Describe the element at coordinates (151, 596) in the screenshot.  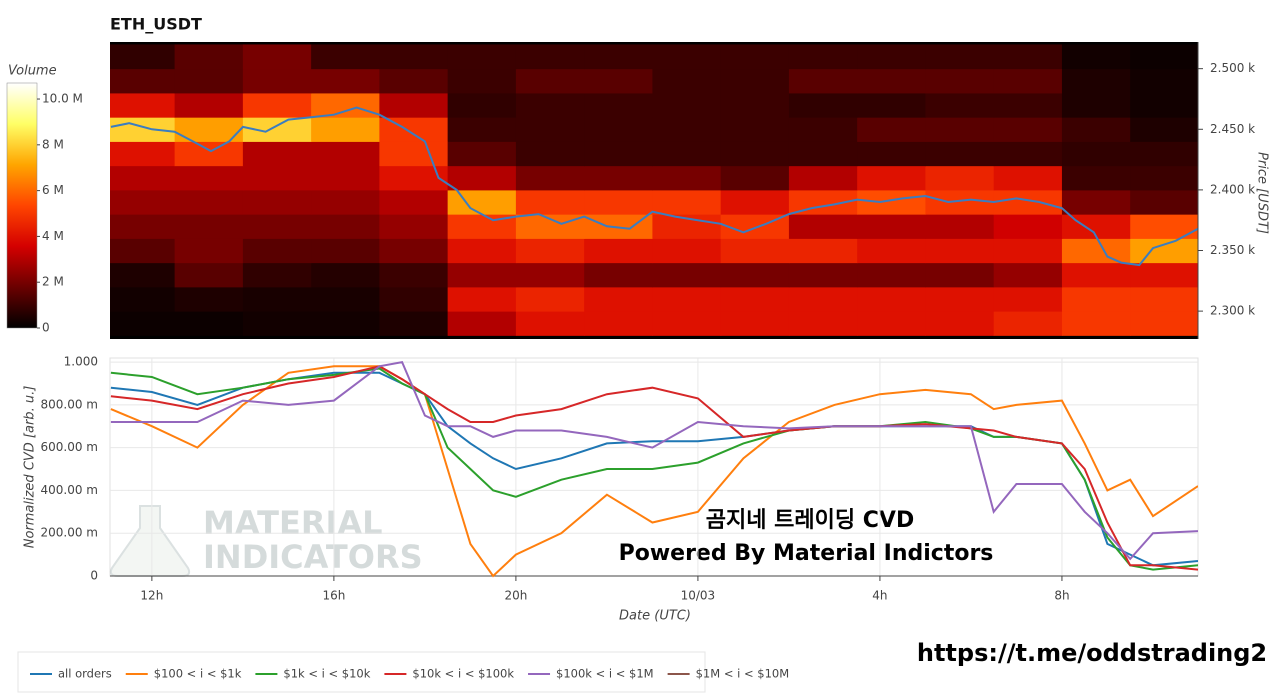
I see `x-tick-label: 12h` at that location.